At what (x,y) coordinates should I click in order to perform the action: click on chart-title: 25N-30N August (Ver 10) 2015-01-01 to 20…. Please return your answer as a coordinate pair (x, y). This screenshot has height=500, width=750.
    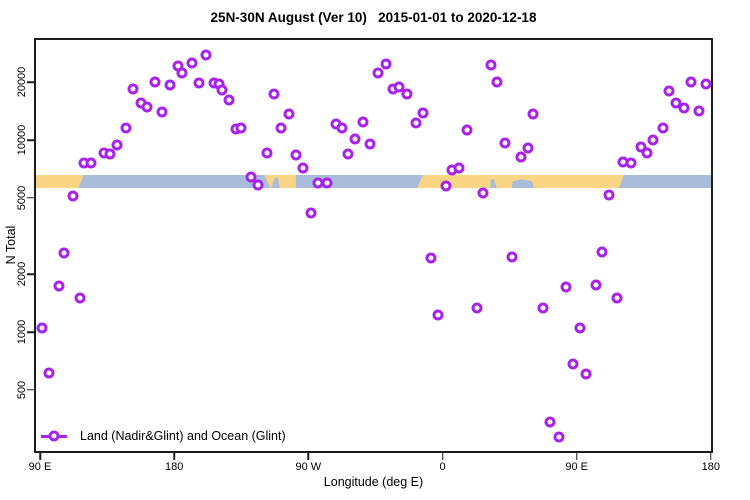
    Looking at the image, I should click on (373, 17).